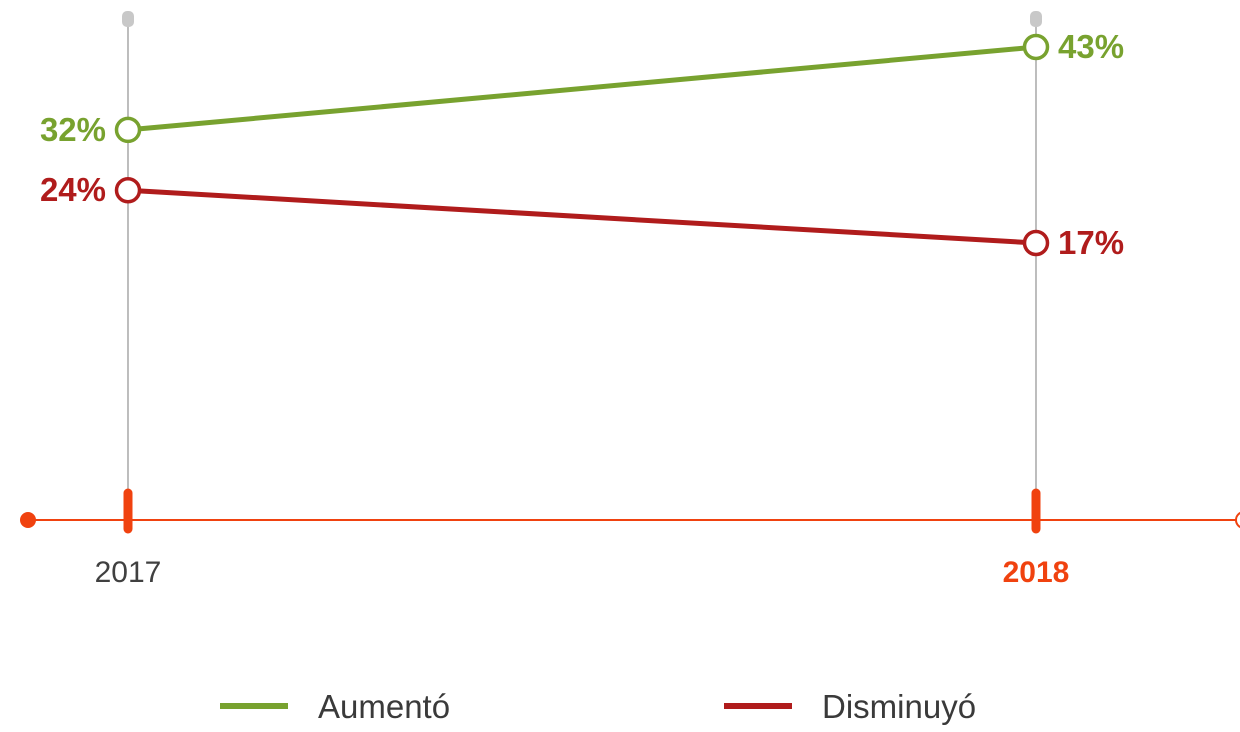 This screenshot has width=1240, height=732. I want to click on legend-label-0: Aumentó, so click(384, 706).